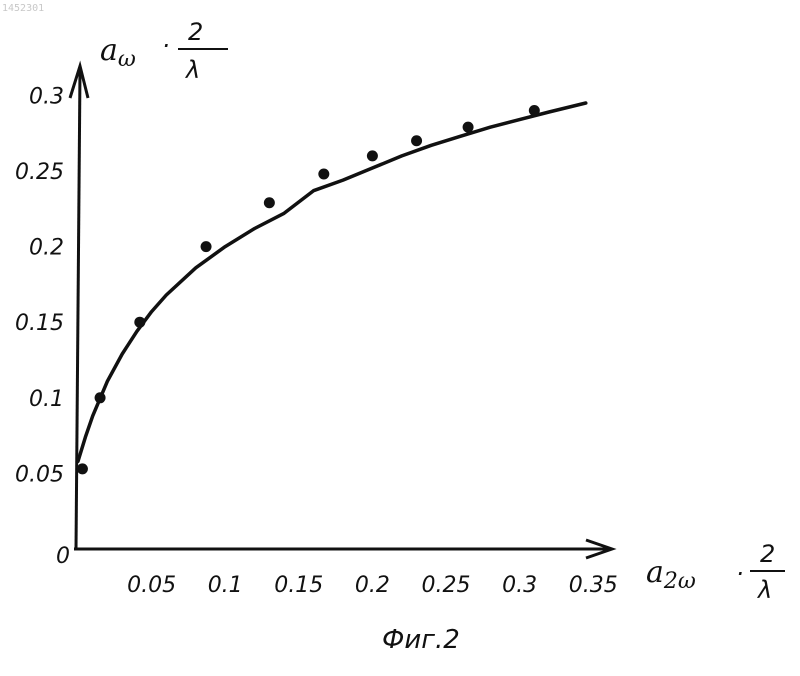  What do you see at coordinates (679, 581) in the screenshot?
I see `x-axis-subscript: 2ω` at bounding box center [679, 581].